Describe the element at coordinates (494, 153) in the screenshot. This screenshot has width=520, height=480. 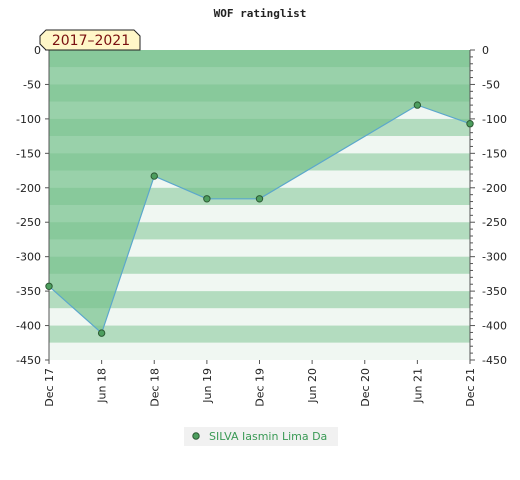
I see `y-tick-label-right: -150` at that location.